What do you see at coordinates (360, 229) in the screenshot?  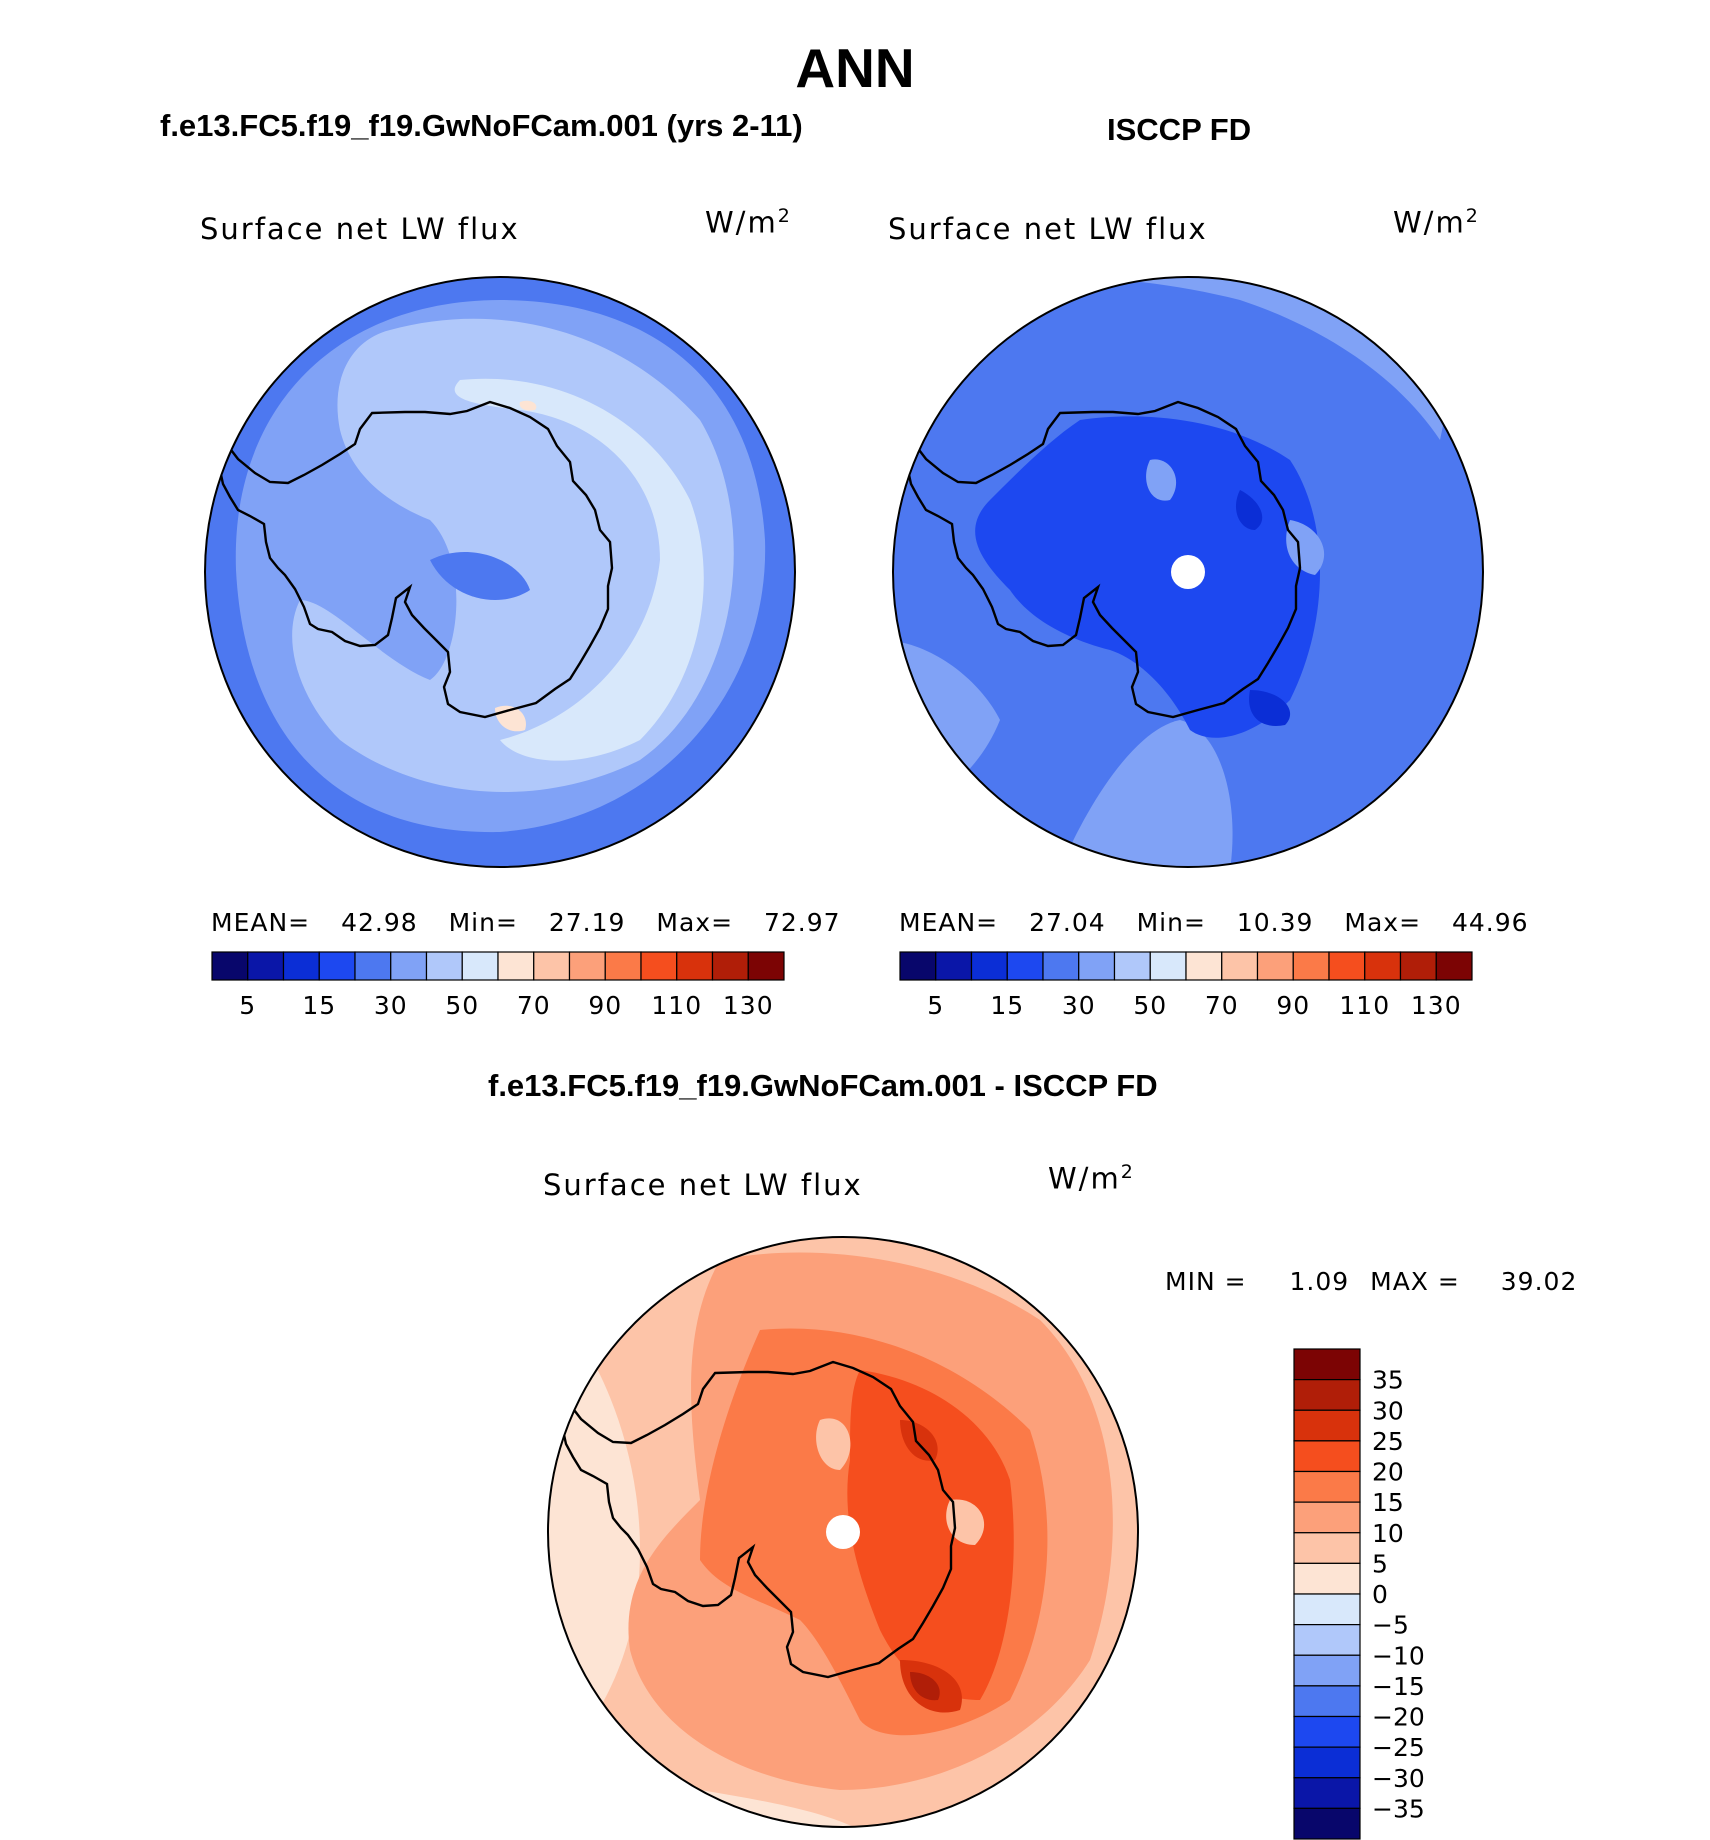 I see `case-panel-label: Surface net LW flux` at bounding box center [360, 229].